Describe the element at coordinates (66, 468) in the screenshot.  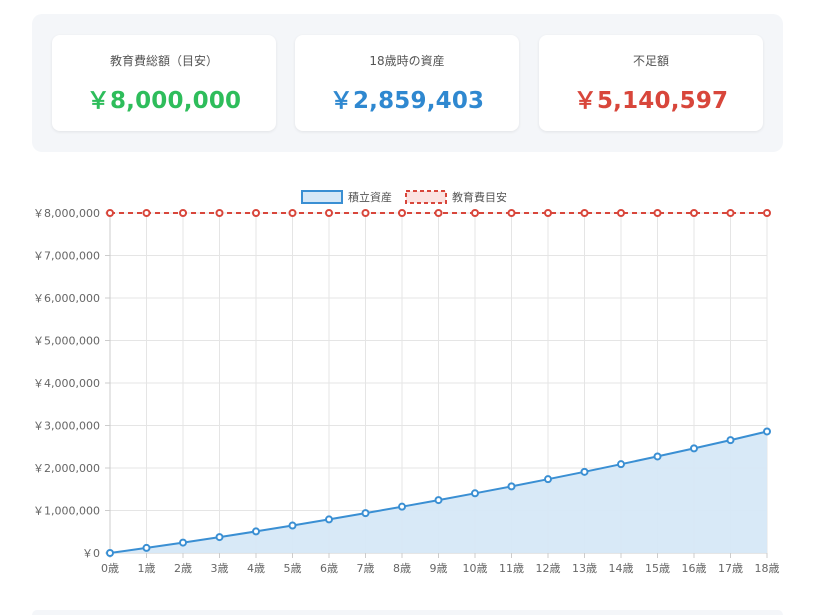
I see `y-tick-label: ￥2,000,000` at that location.